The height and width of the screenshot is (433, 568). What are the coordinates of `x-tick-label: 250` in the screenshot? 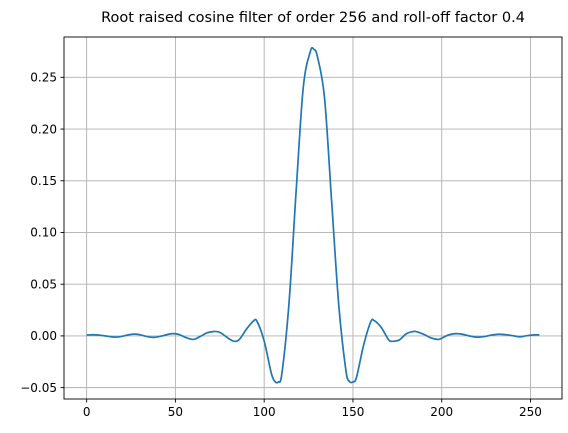 It's located at (530, 412).